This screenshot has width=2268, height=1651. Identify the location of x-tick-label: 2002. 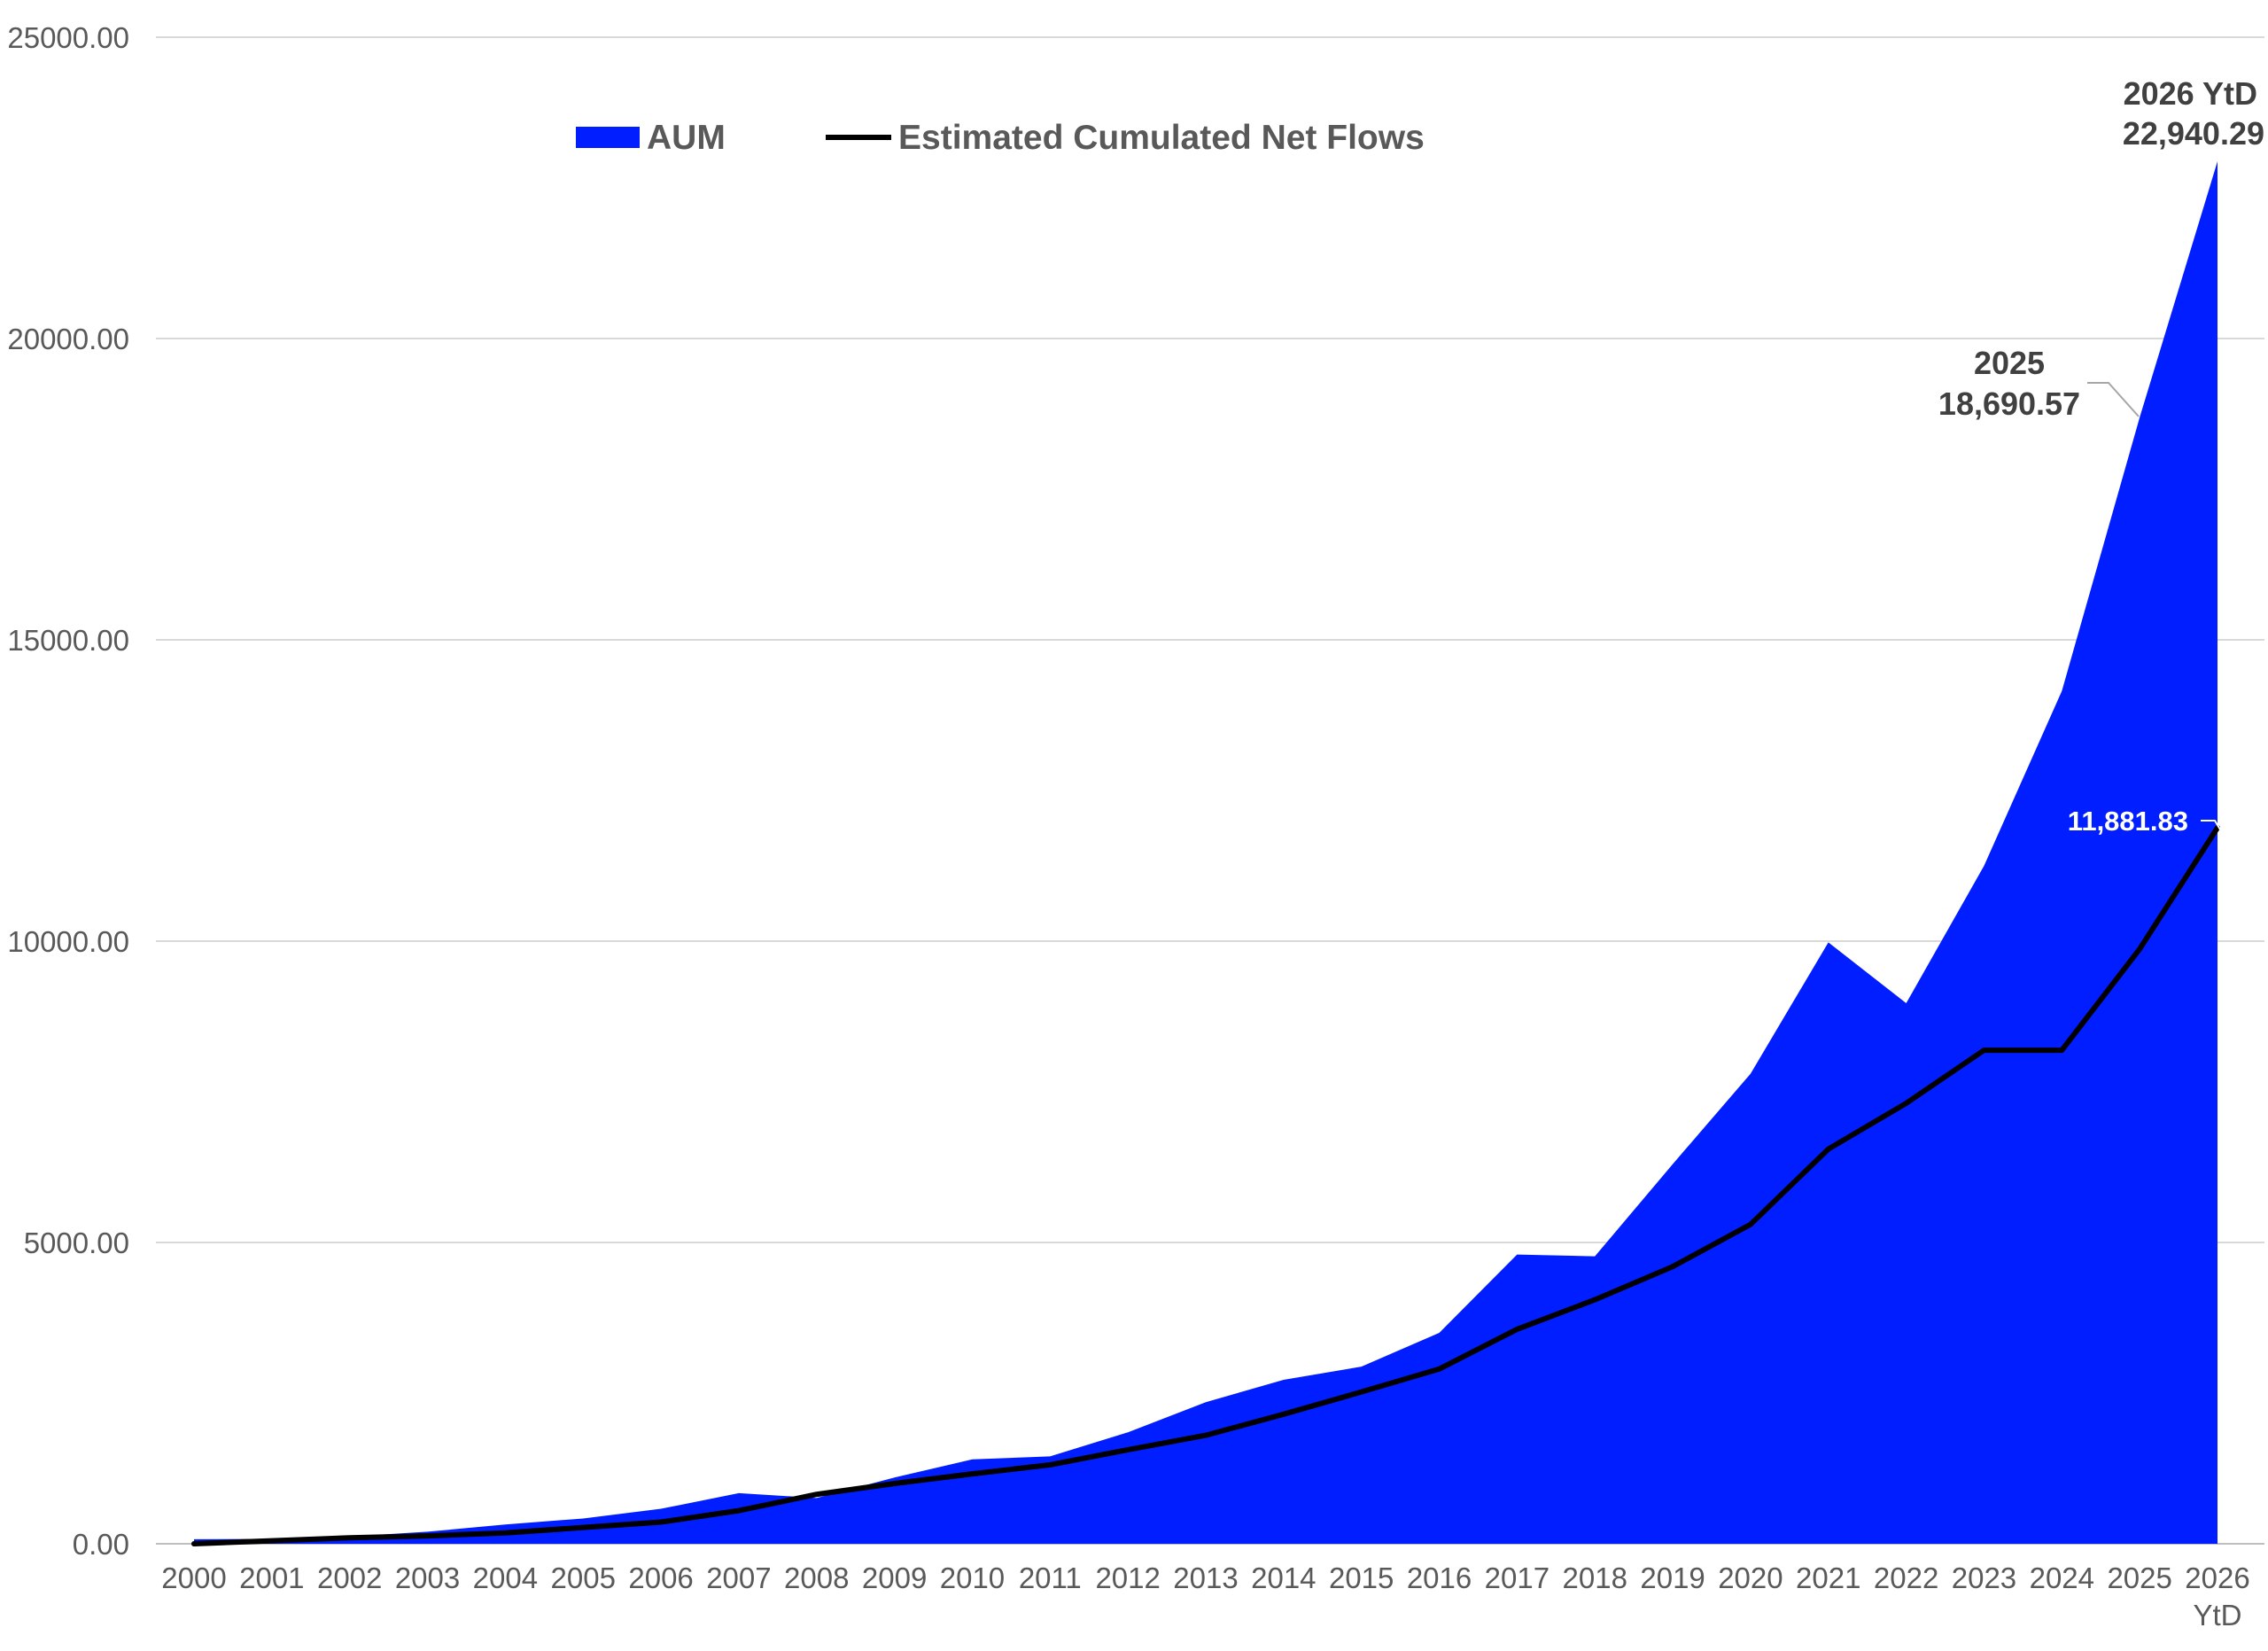
(349, 1578).